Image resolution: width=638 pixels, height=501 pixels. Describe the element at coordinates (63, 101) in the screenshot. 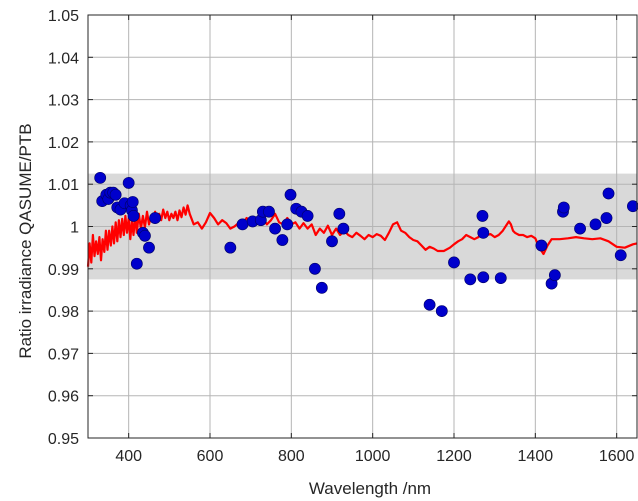

I see `y-tick-label: 1.03` at that location.